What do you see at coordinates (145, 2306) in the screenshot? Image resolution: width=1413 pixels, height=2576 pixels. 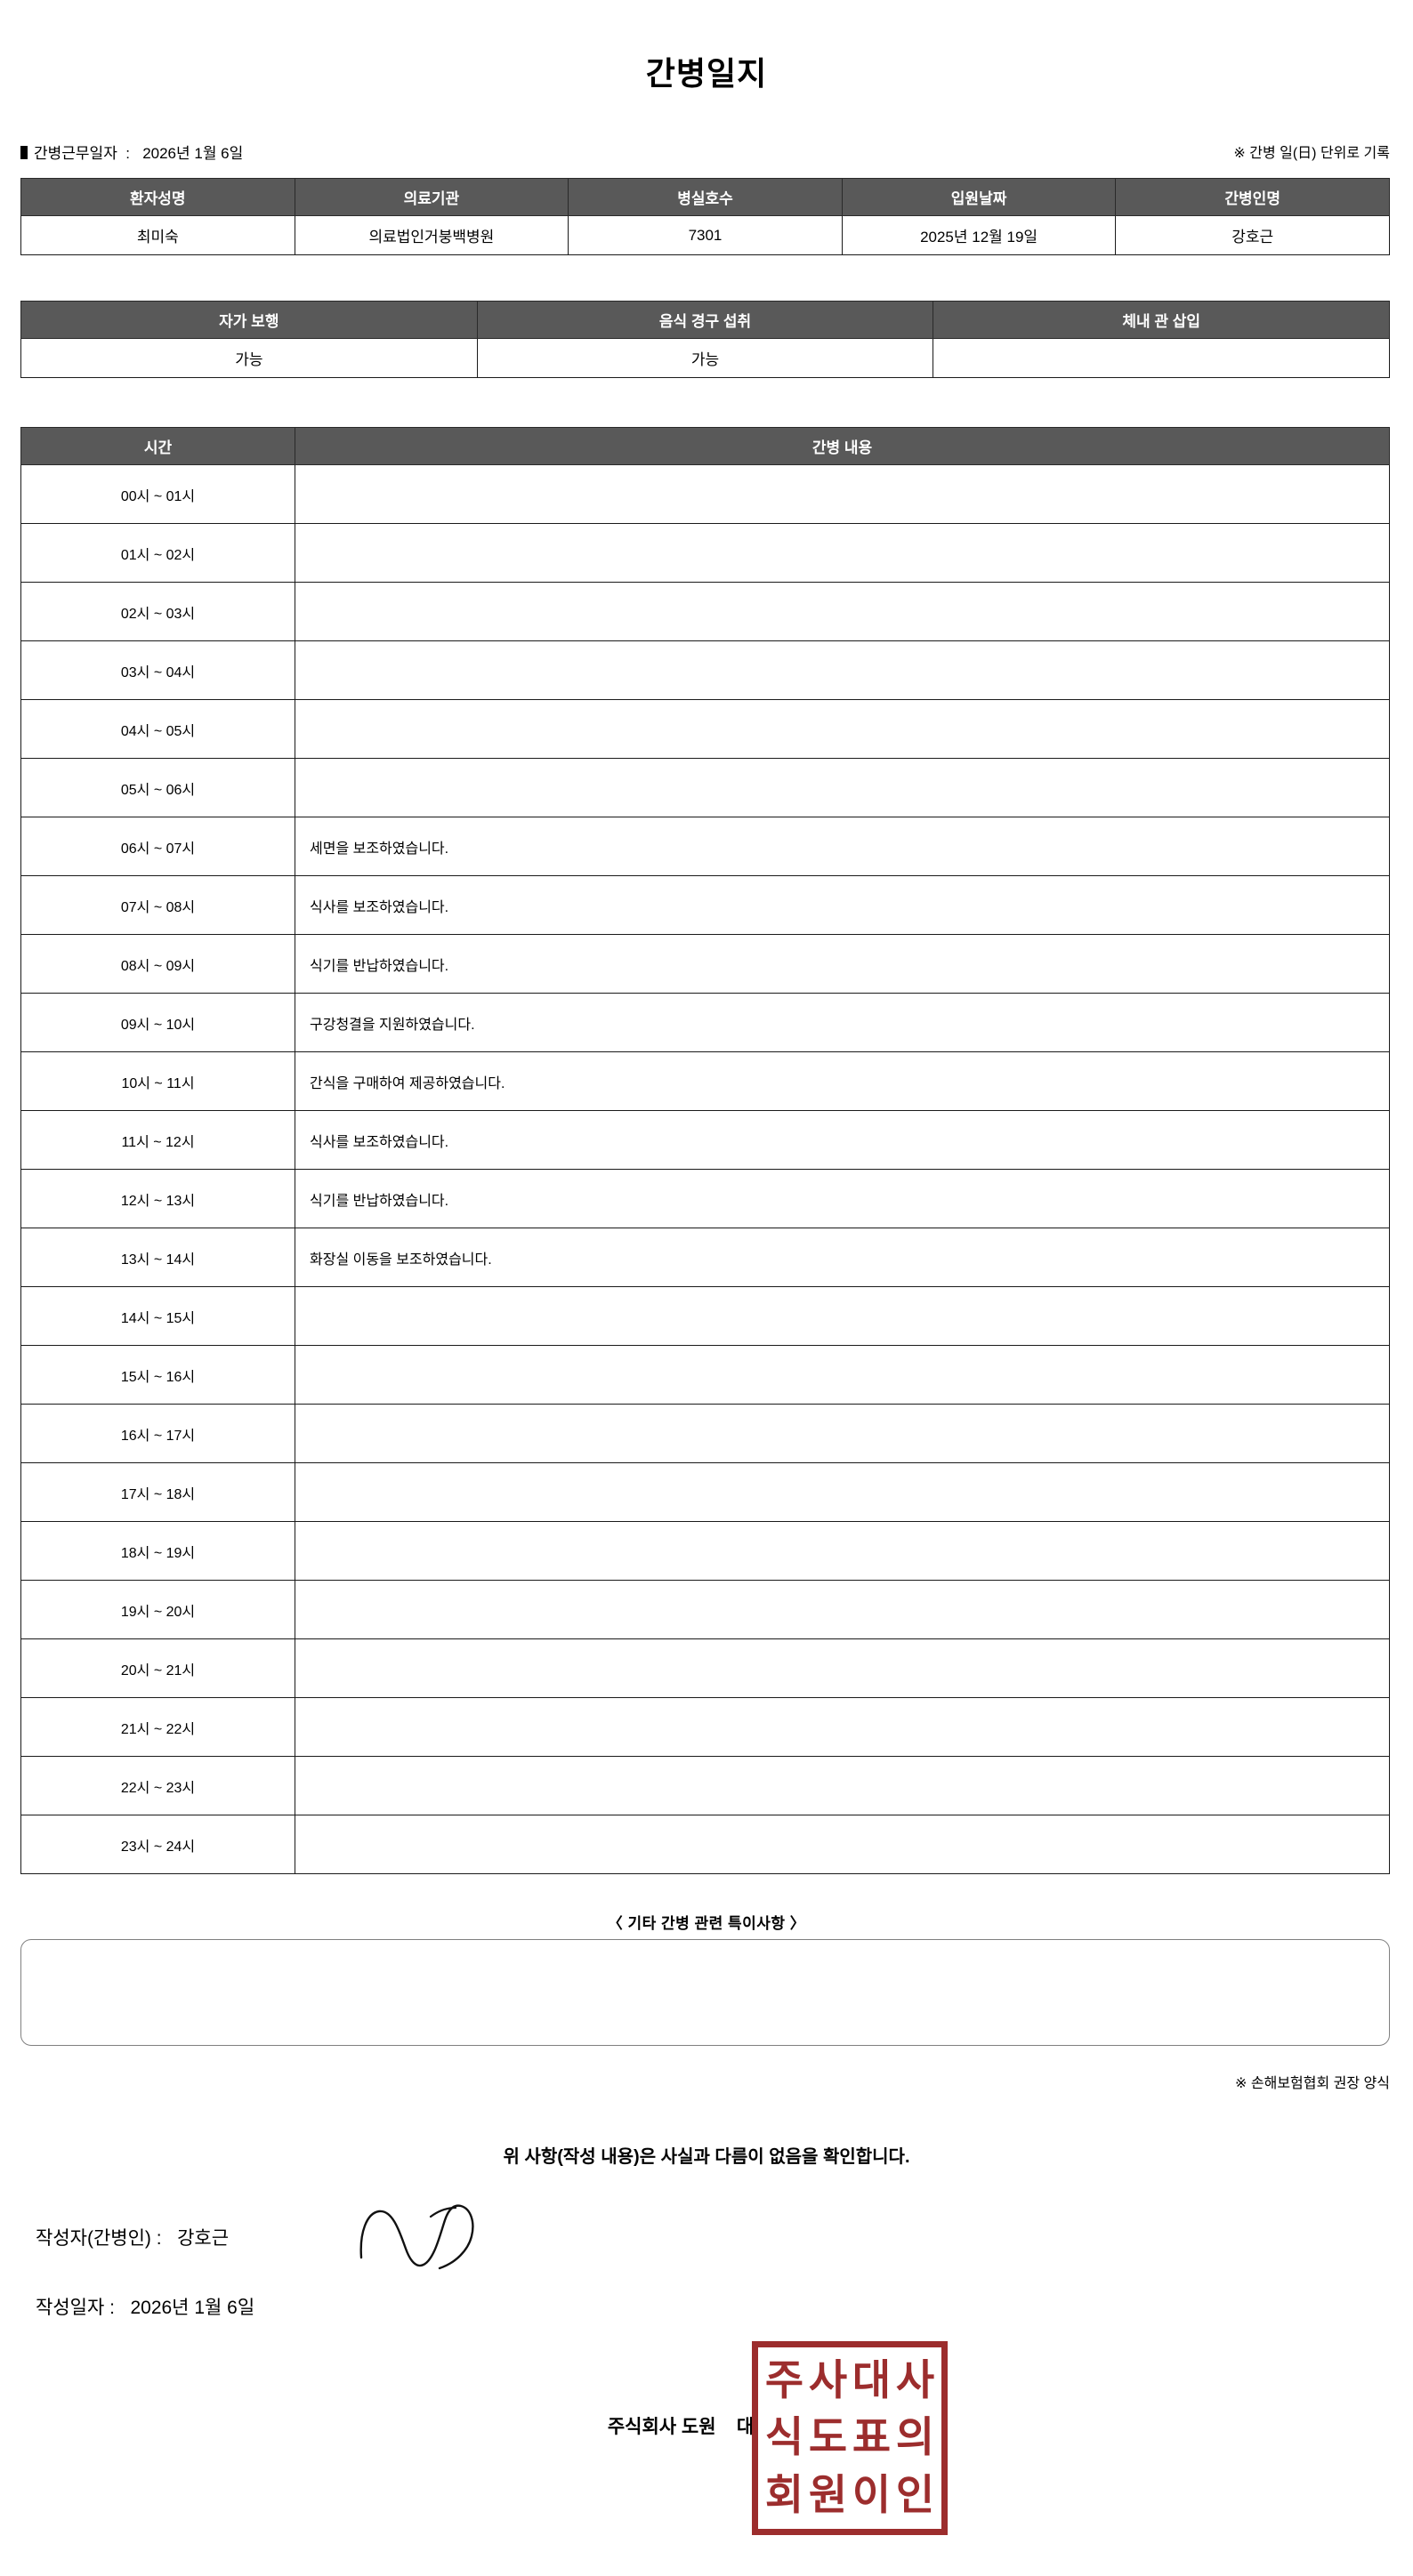 I see `written-date-row: 작성일자 : 2026년 1월 6일` at bounding box center [145, 2306].